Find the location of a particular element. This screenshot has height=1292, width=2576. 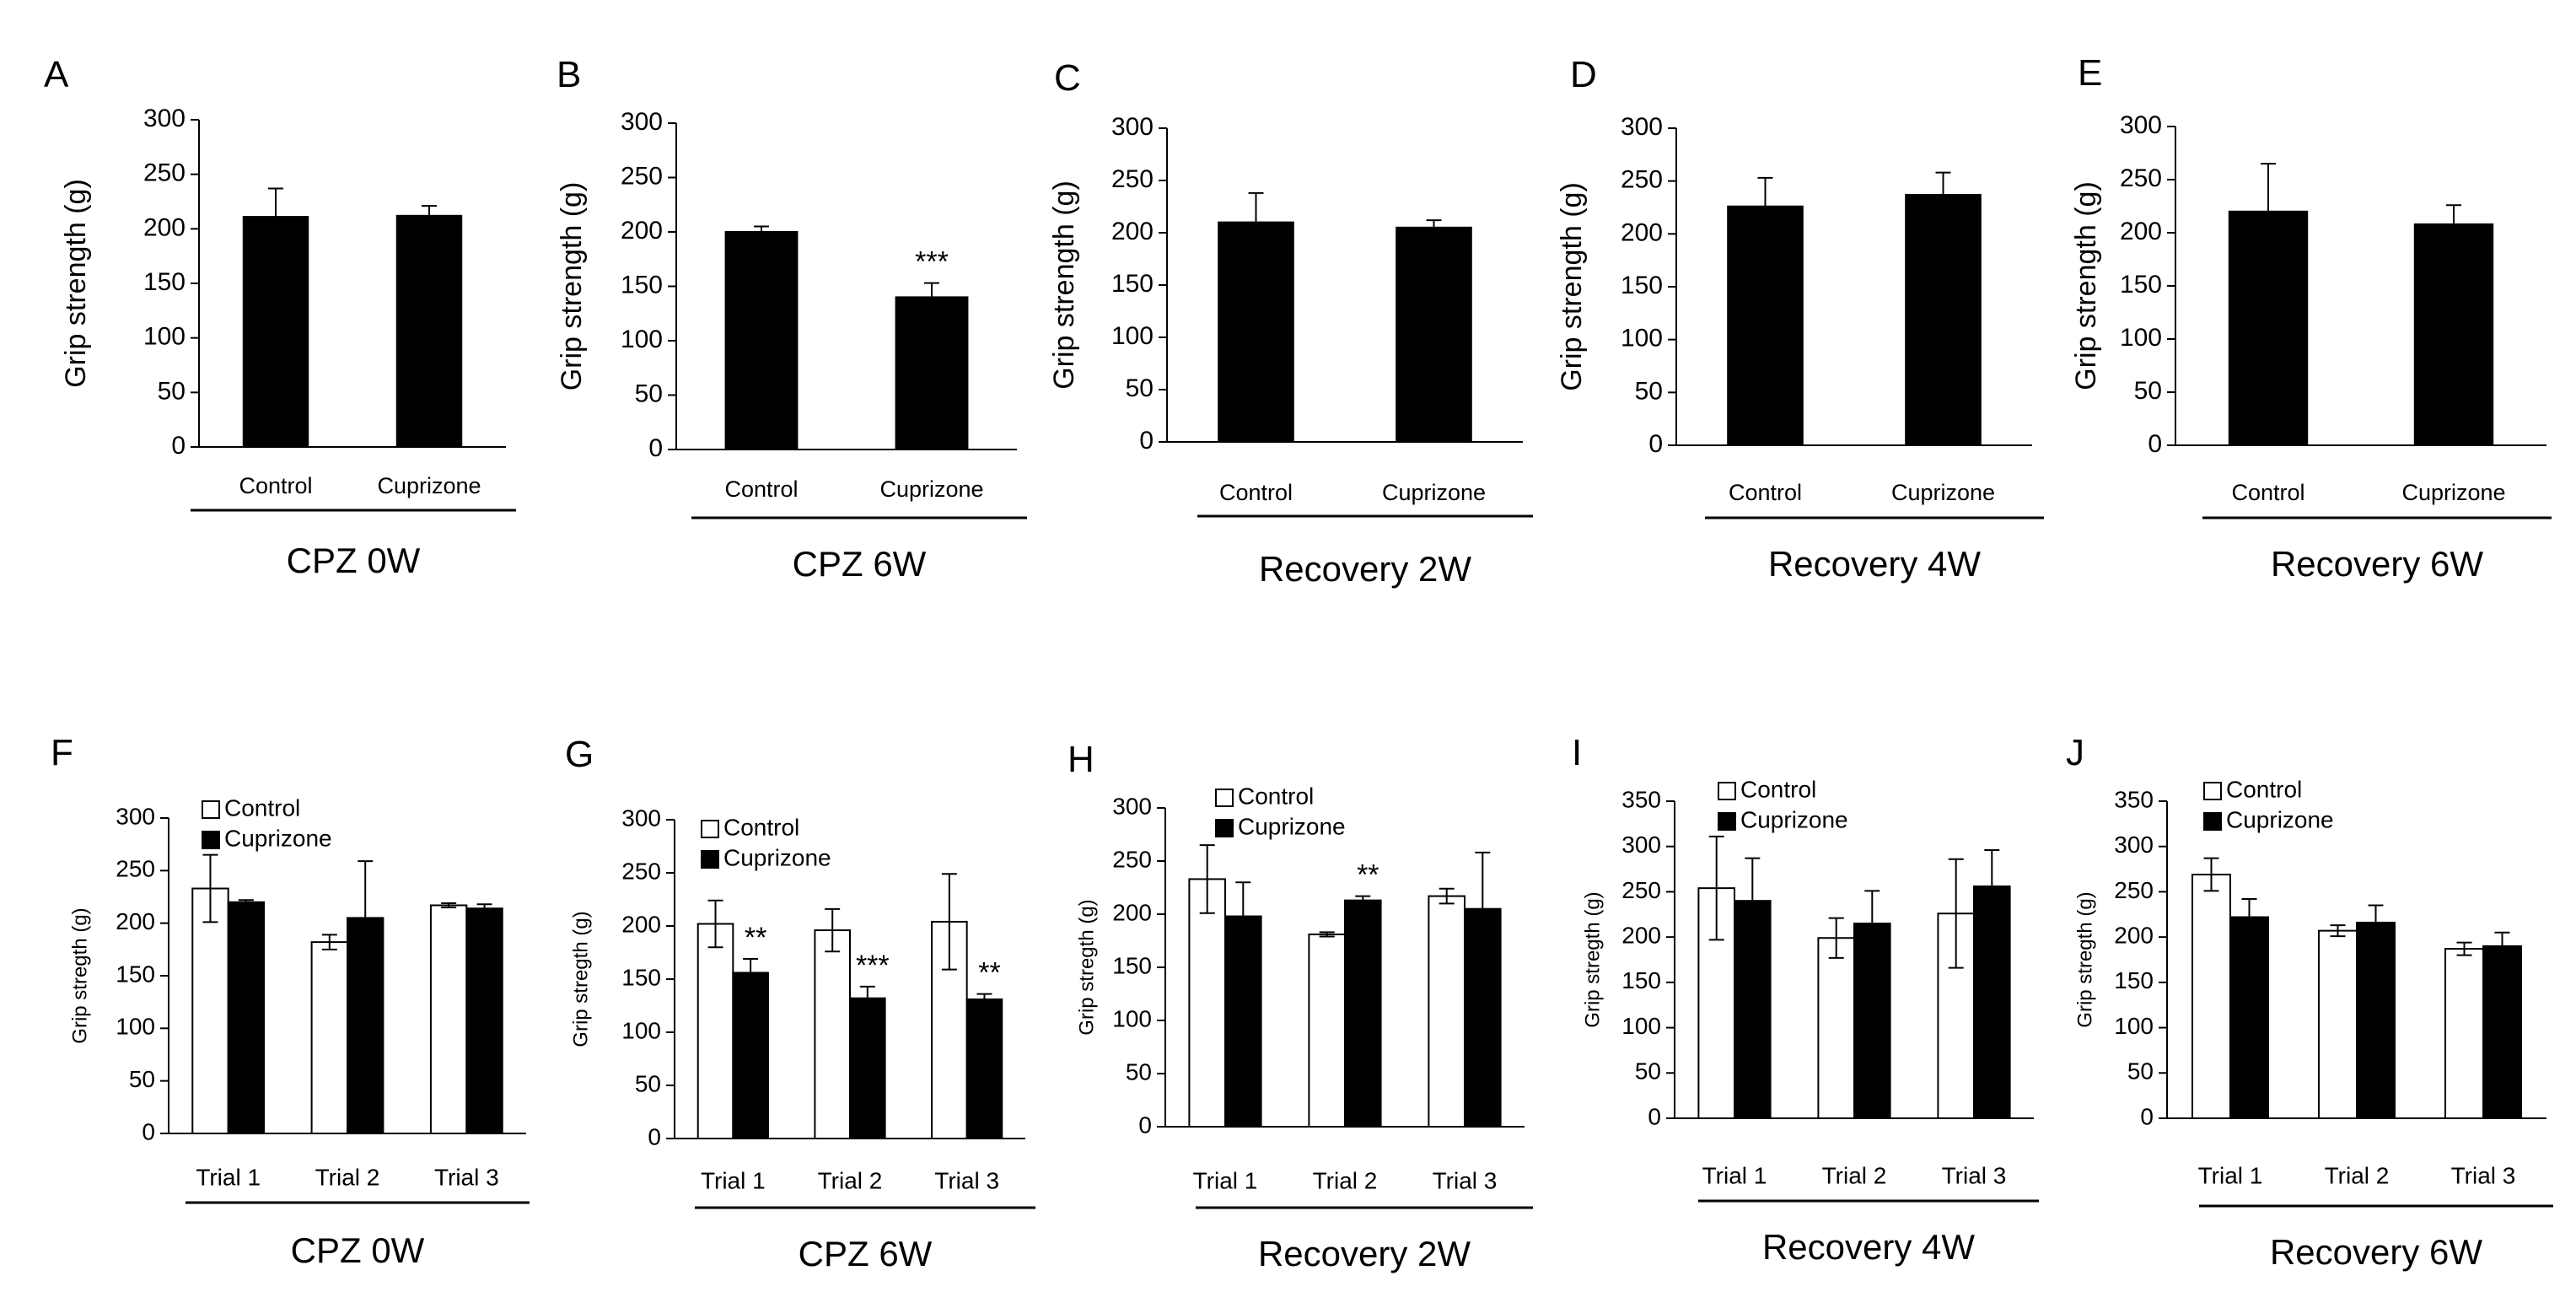

panel-letter: E is located at coordinates (2090, 73).